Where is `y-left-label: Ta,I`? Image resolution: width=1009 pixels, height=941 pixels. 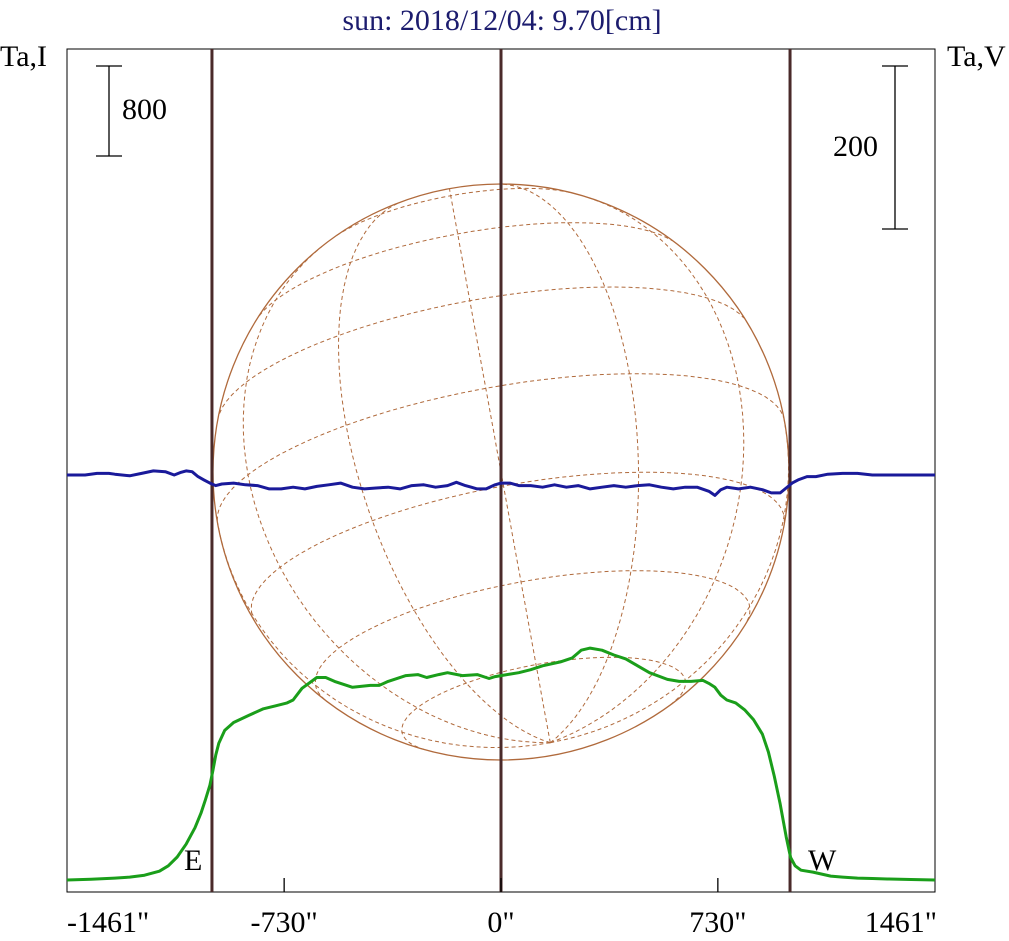
y-left-label: Ta,I is located at coordinates (23, 56).